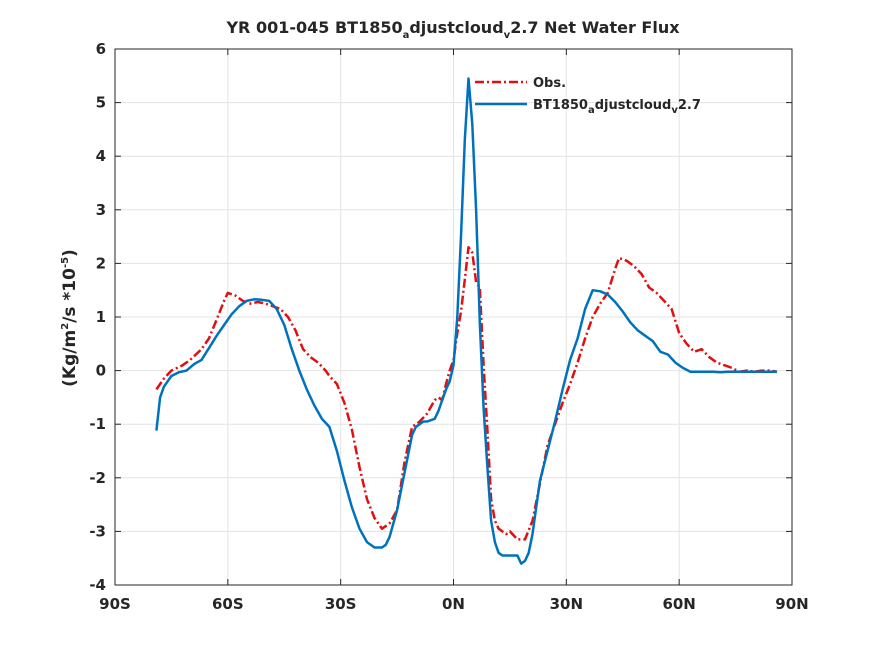  What do you see at coordinates (101, 263) in the screenshot?
I see `y-tick-label: 2` at bounding box center [101, 263].